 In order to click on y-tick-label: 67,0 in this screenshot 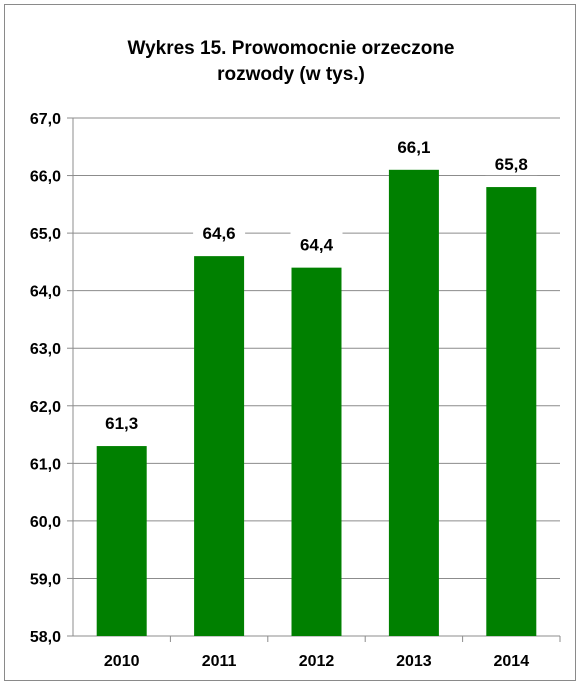, I will do `click(45, 119)`.